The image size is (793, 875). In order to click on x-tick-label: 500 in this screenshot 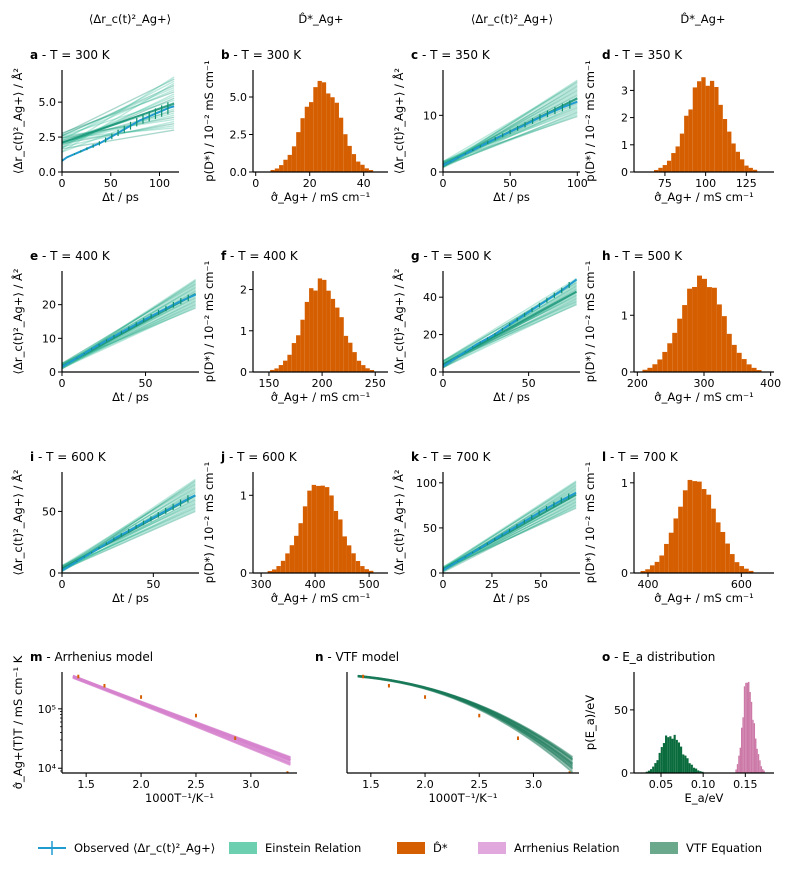, I will do `click(369, 584)`.